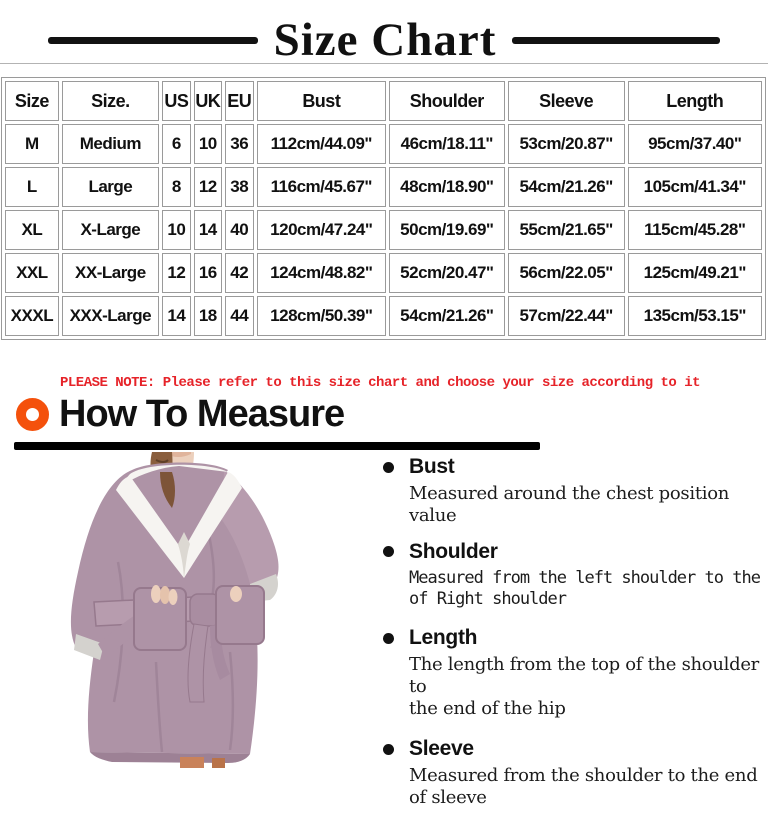  I want to click on table-cell: 46cm/18.11", so click(446, 144).